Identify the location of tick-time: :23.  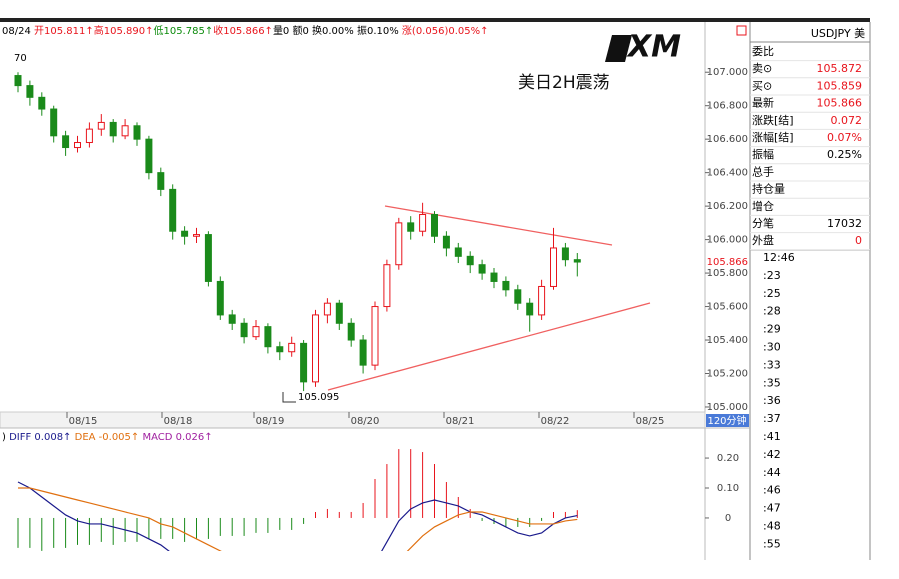
(772, 275).